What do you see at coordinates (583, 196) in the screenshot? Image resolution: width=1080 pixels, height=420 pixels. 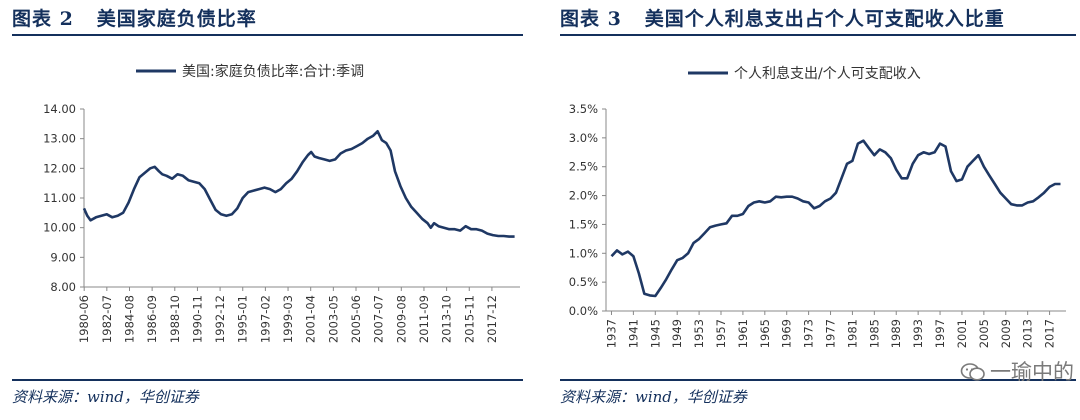 I see `y-tick-label: 2.0%` at bounding box center [583, 196].